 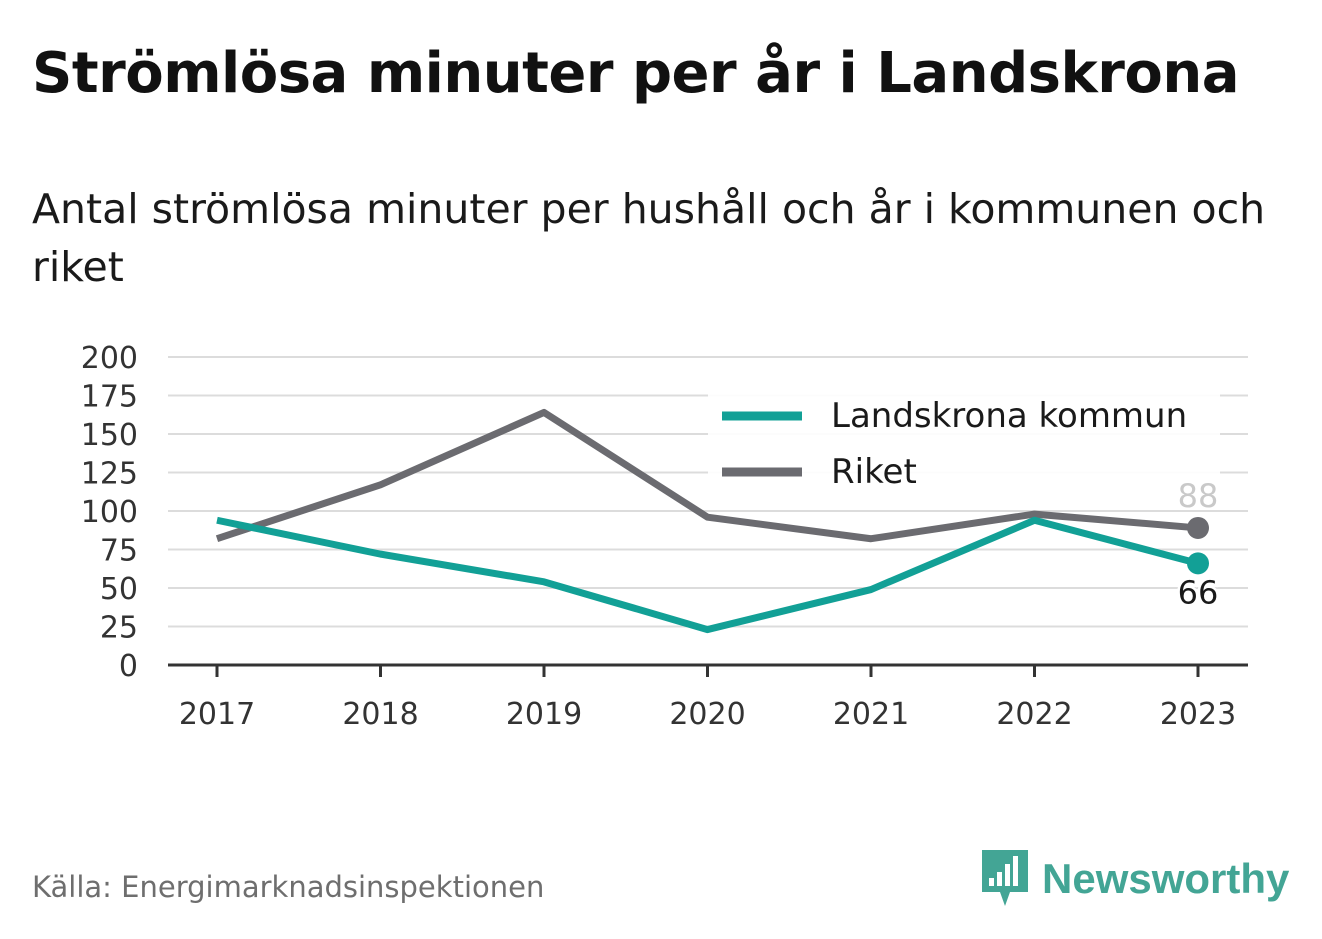 What do you see at coordinates (119, 628) in the screenshot?
I see `y-tick-label: 25` at bounding box center [119, 628].